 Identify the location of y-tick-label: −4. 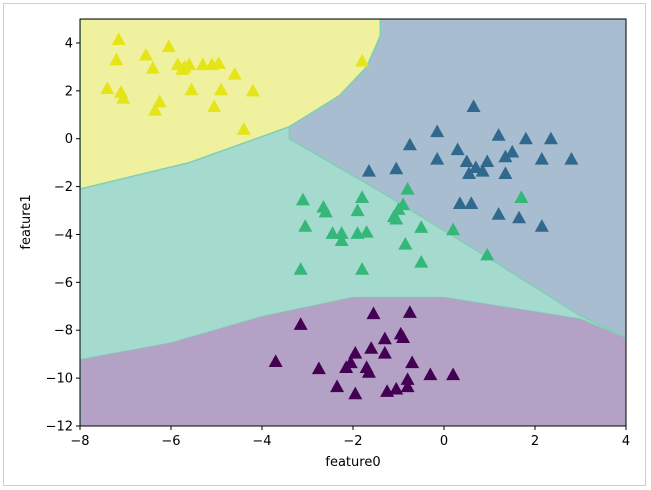
(63, 235).